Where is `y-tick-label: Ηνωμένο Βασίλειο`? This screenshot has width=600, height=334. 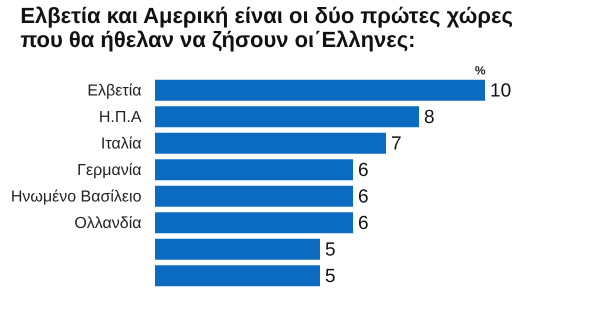
y-tick-label: Ηνωμένο Βασίλειο is located at coordinates (76, 197).